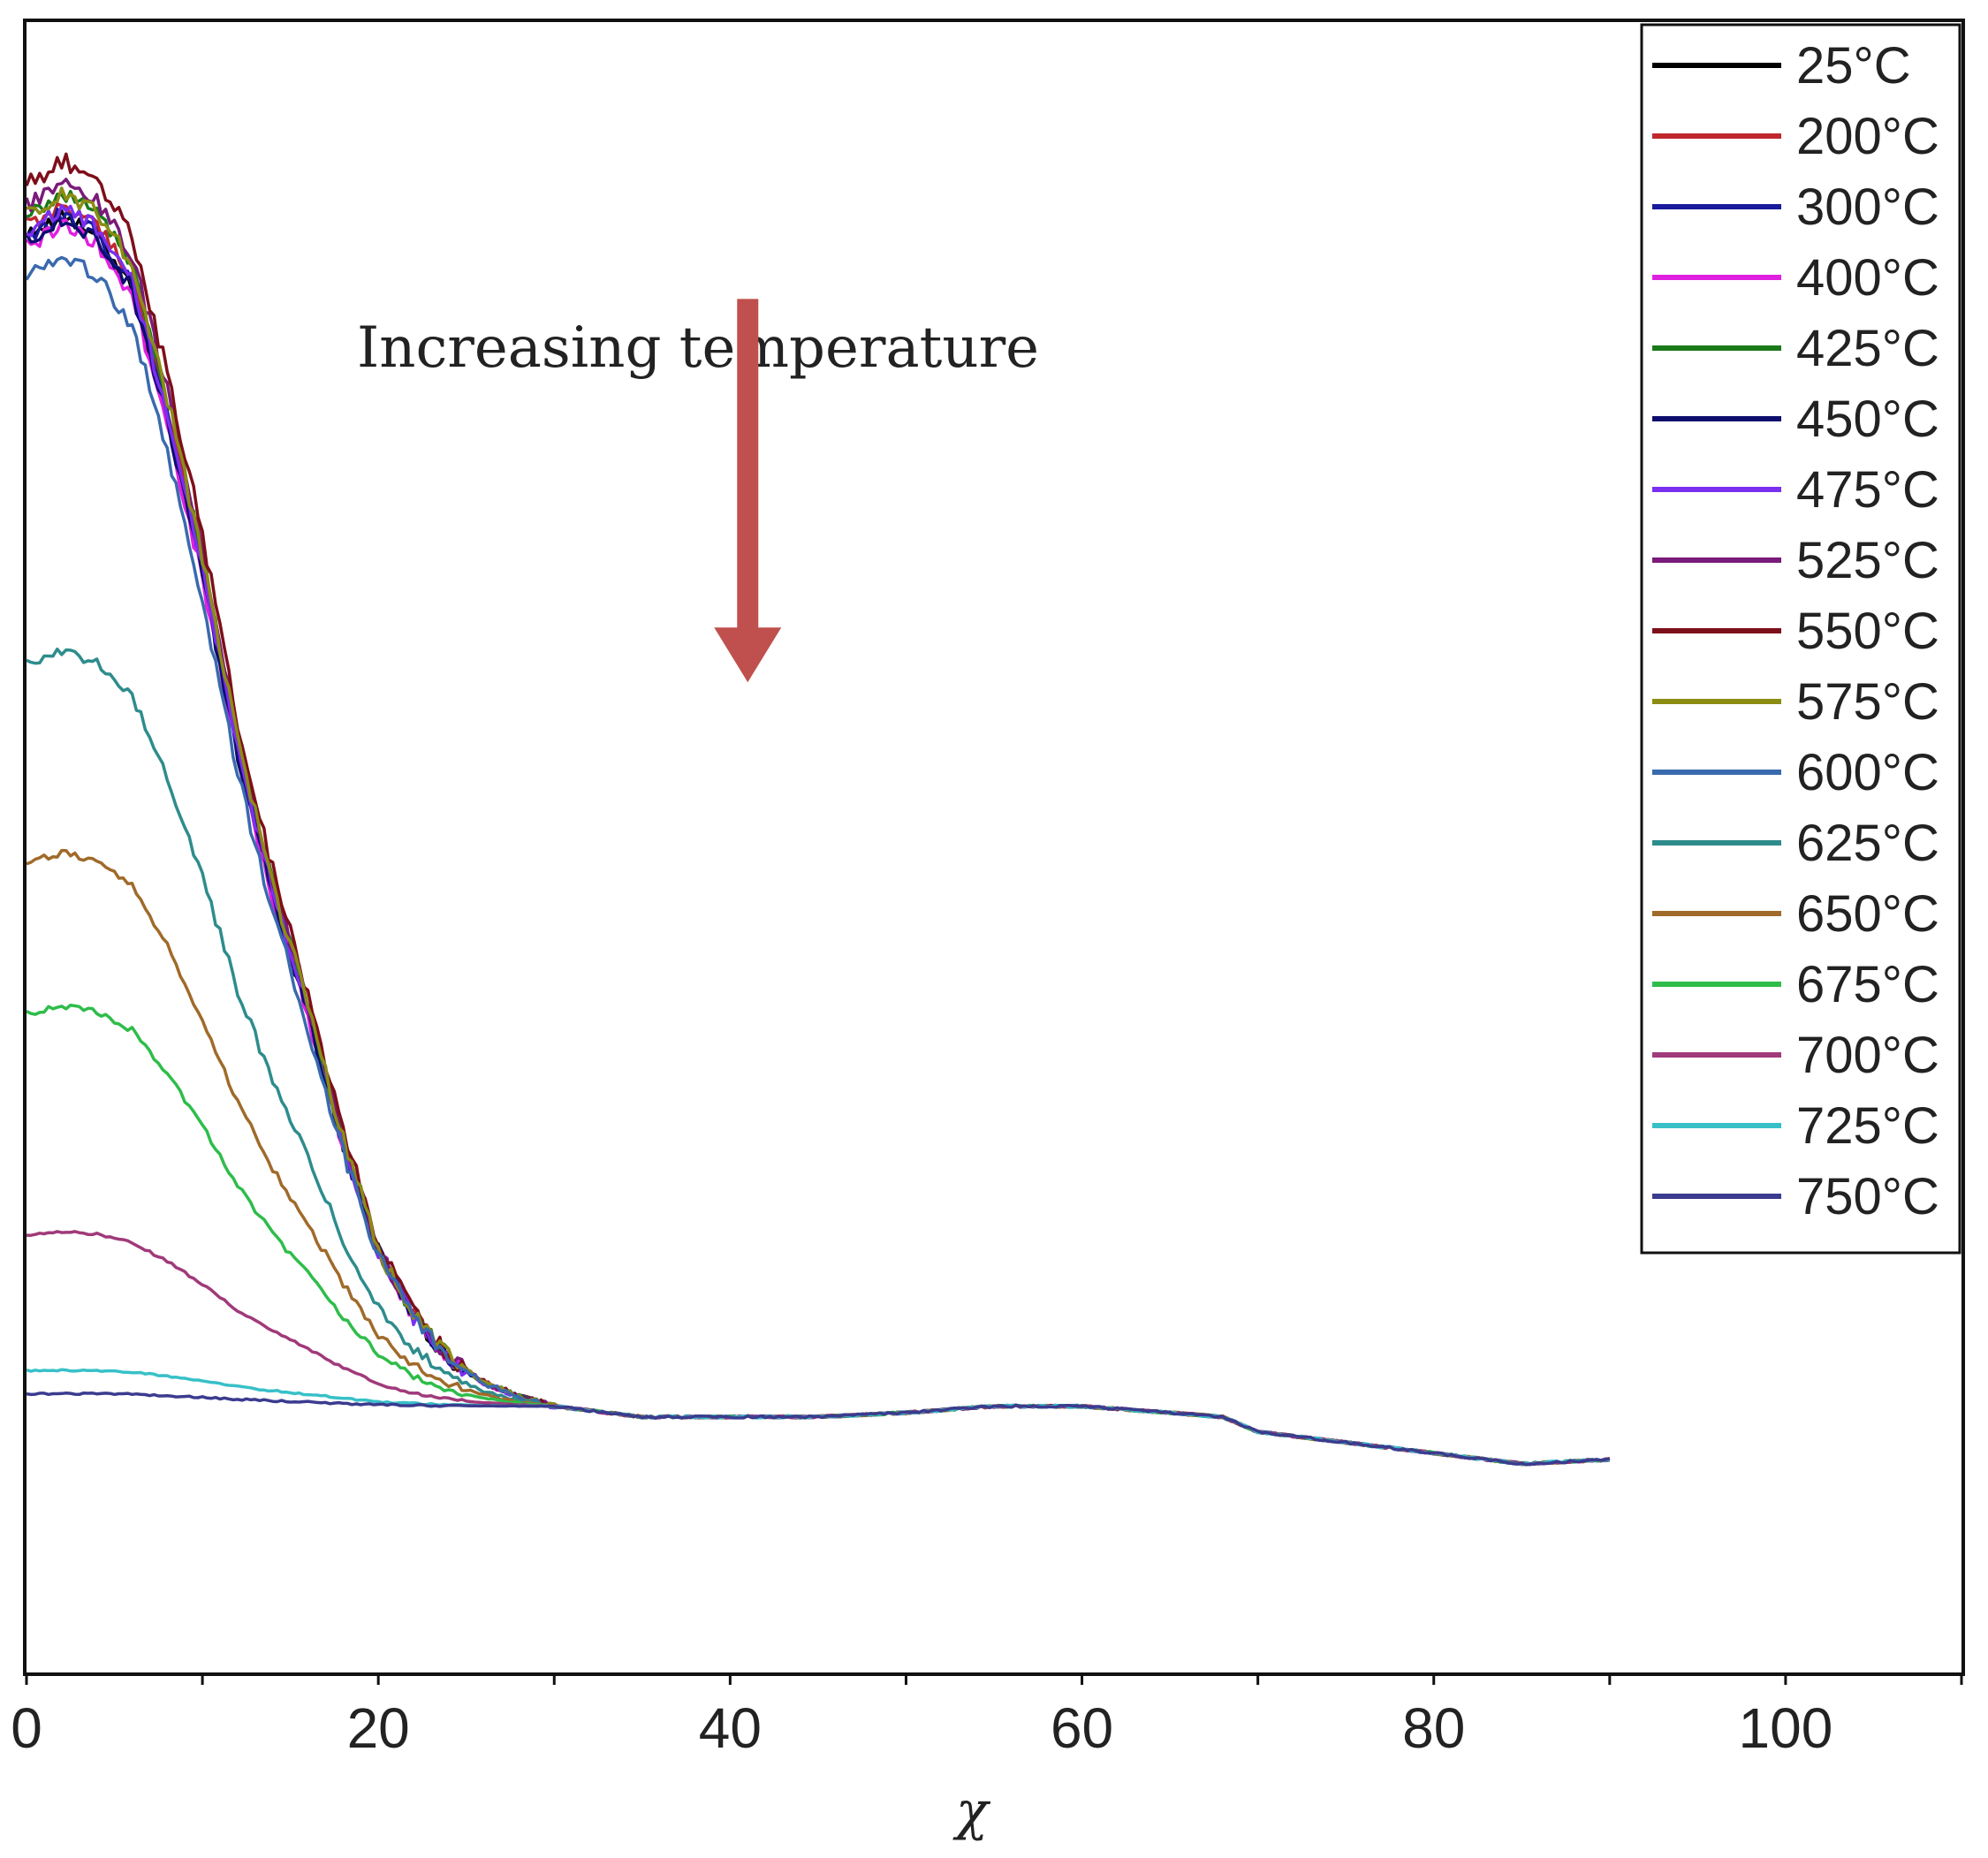 The height and width of the screenshot is (1858, 1988). I want to click on legend-label: 400°C, so click(1867, 278).